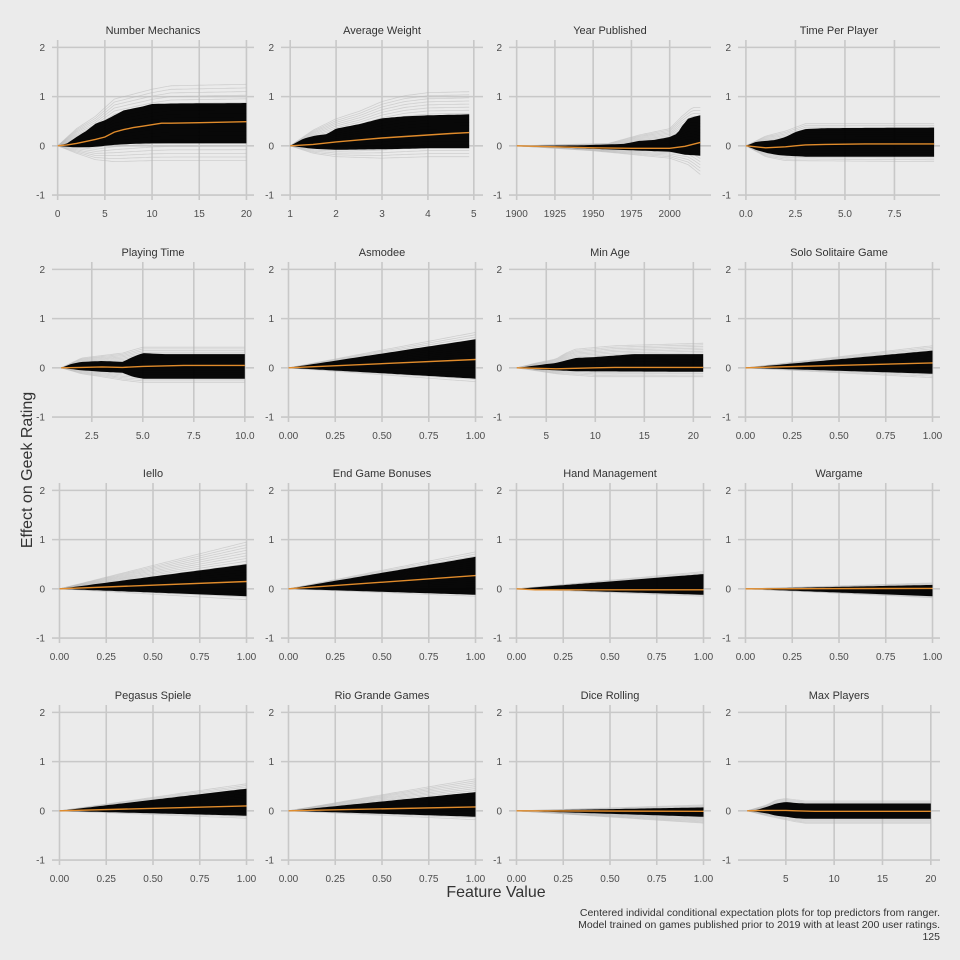  What do you see at coordinates (746, 214) in the screenshot?
I see `x-tick-label: 0.0` at bounding box center [746, 214].